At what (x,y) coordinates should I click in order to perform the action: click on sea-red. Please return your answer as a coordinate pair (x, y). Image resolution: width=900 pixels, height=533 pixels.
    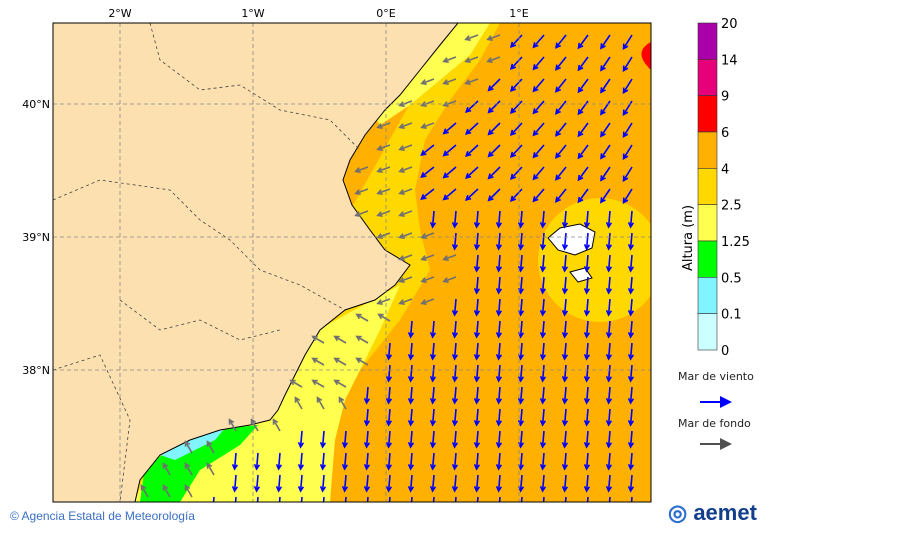
    Looking at the image, I should click on (646, 56).